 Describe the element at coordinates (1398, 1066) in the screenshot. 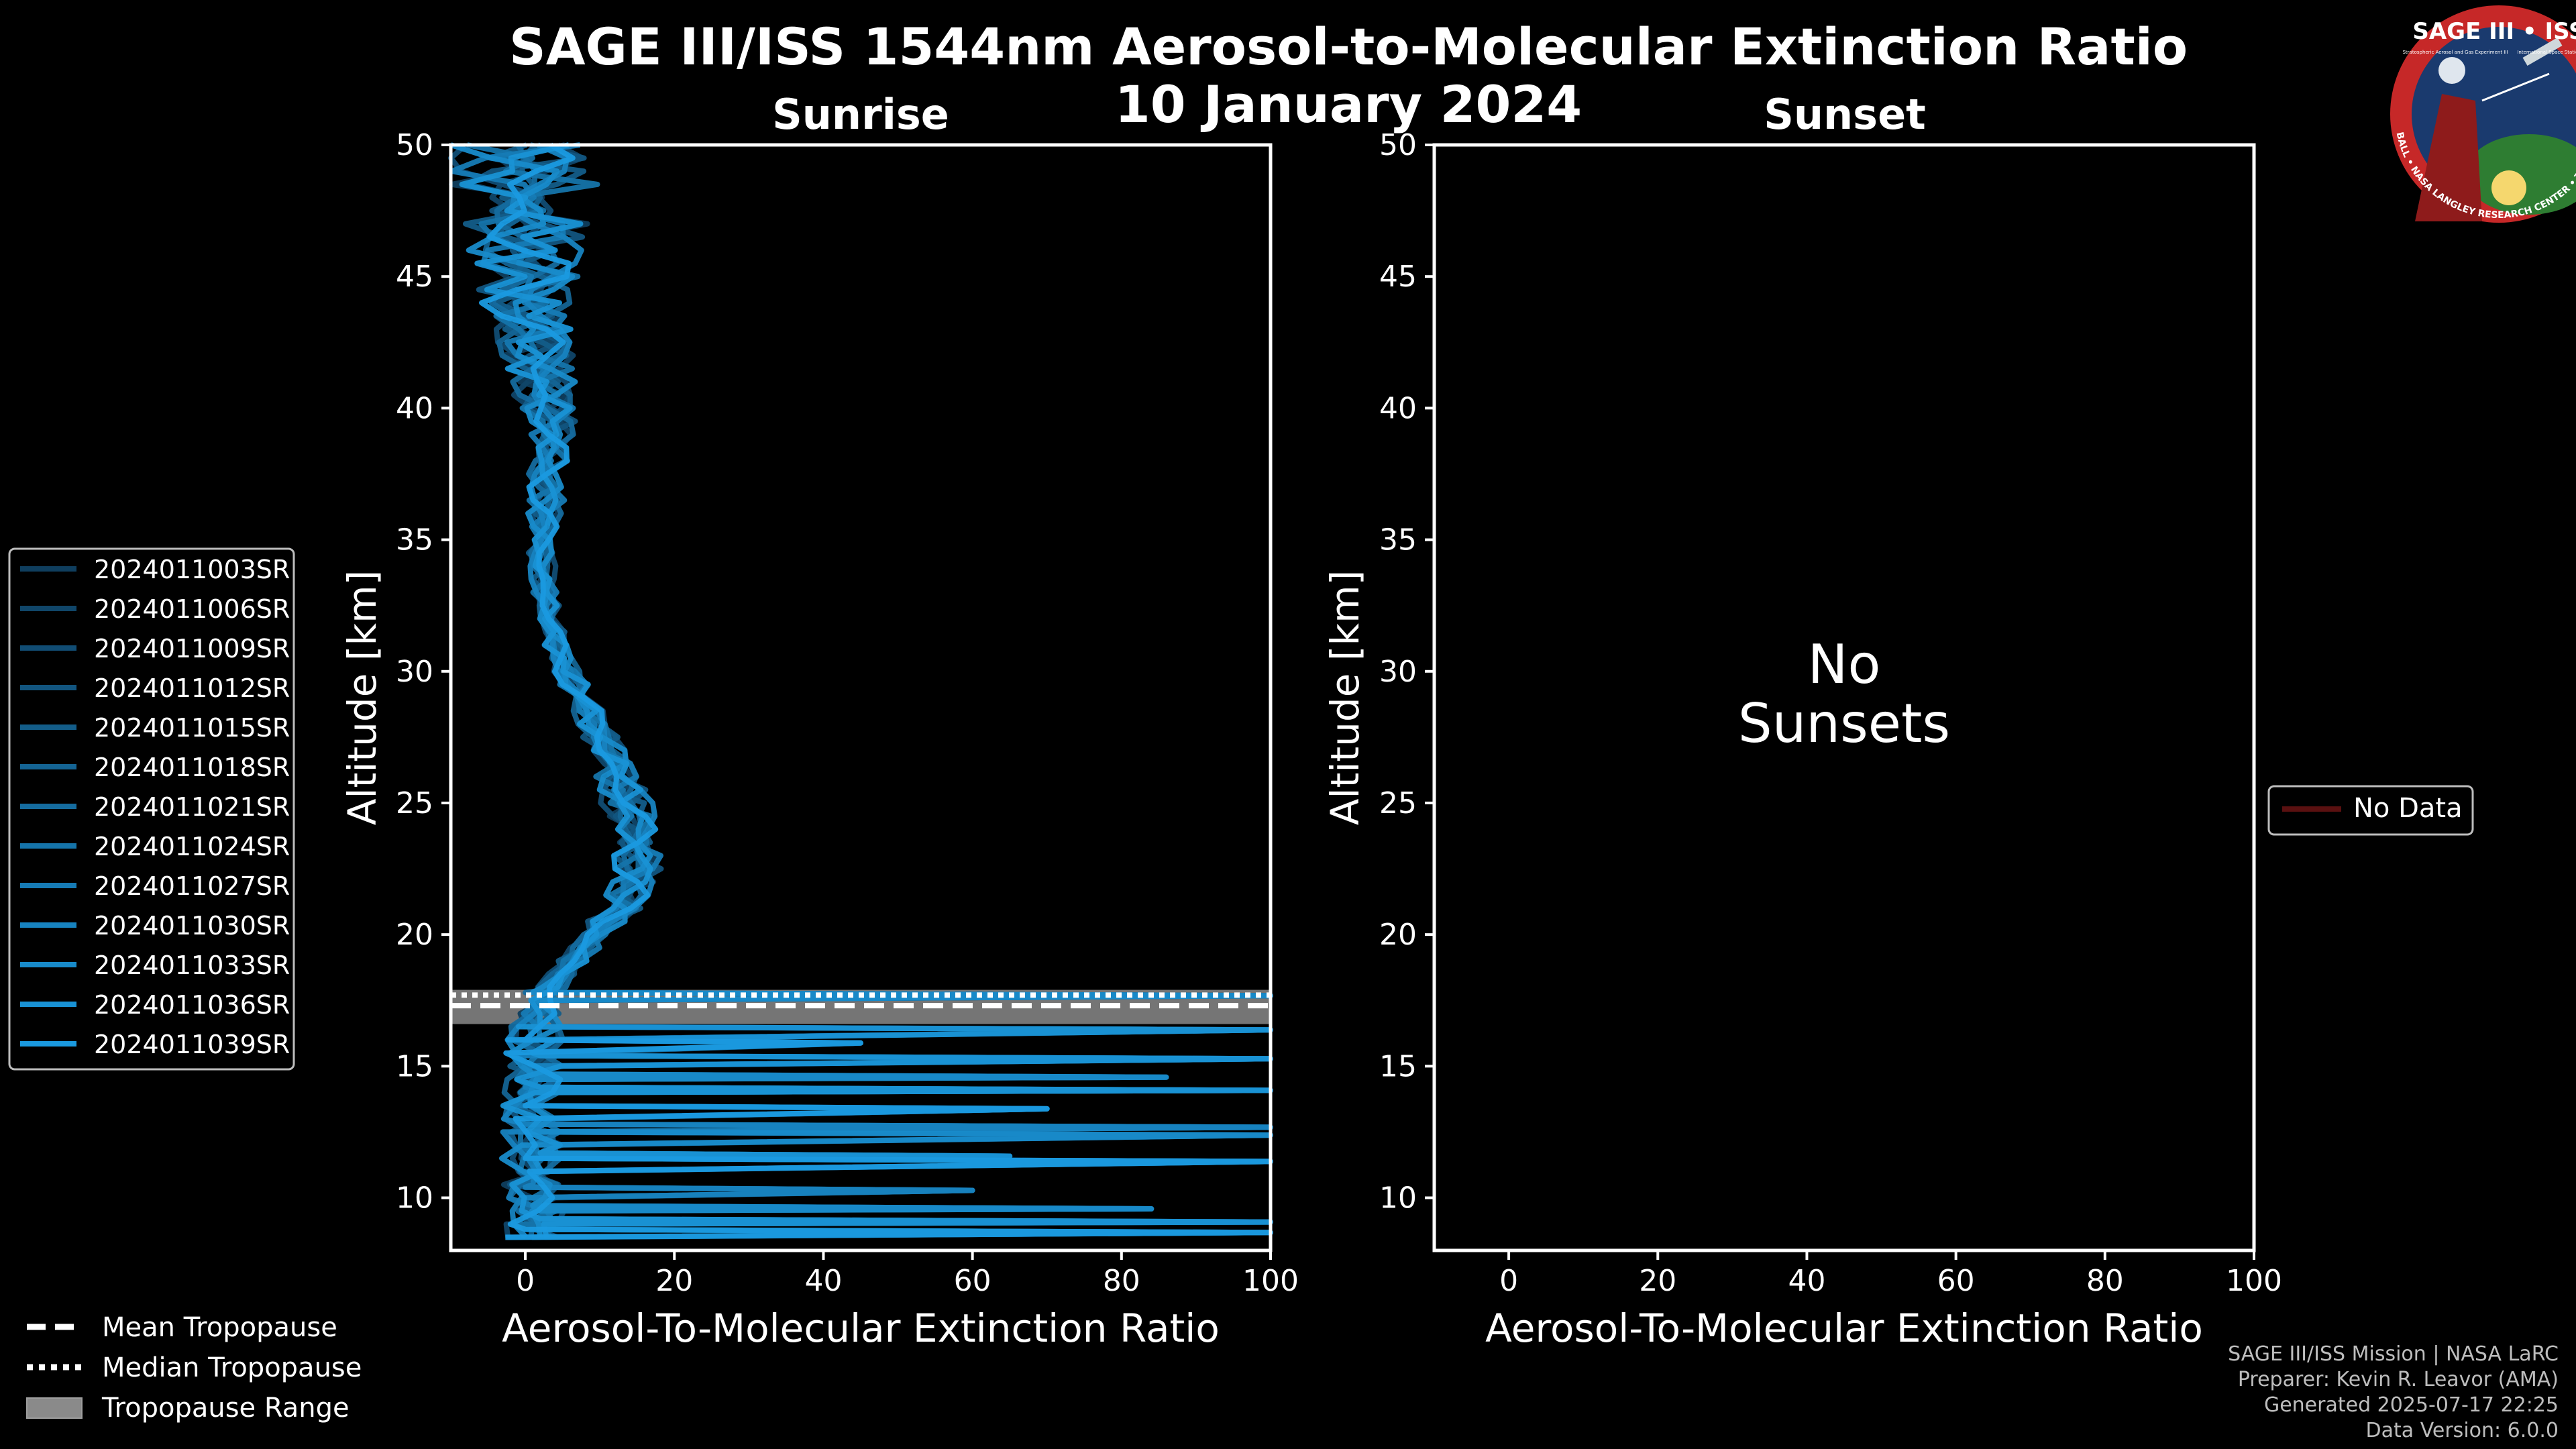

I see `sunset-y-tick-label: 15` at that location.